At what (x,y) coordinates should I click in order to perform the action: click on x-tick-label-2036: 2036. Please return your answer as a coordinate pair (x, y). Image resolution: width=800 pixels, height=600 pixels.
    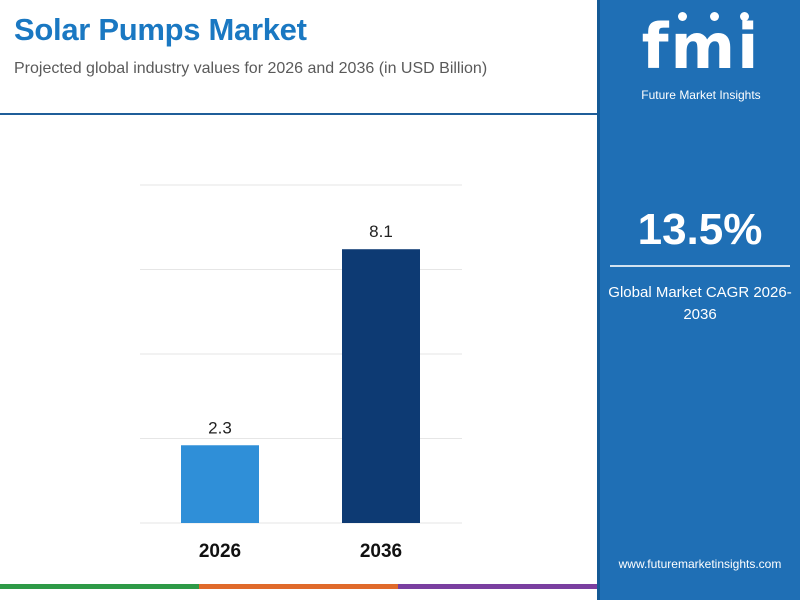
    Looking at the image, I should click on (381, 551).